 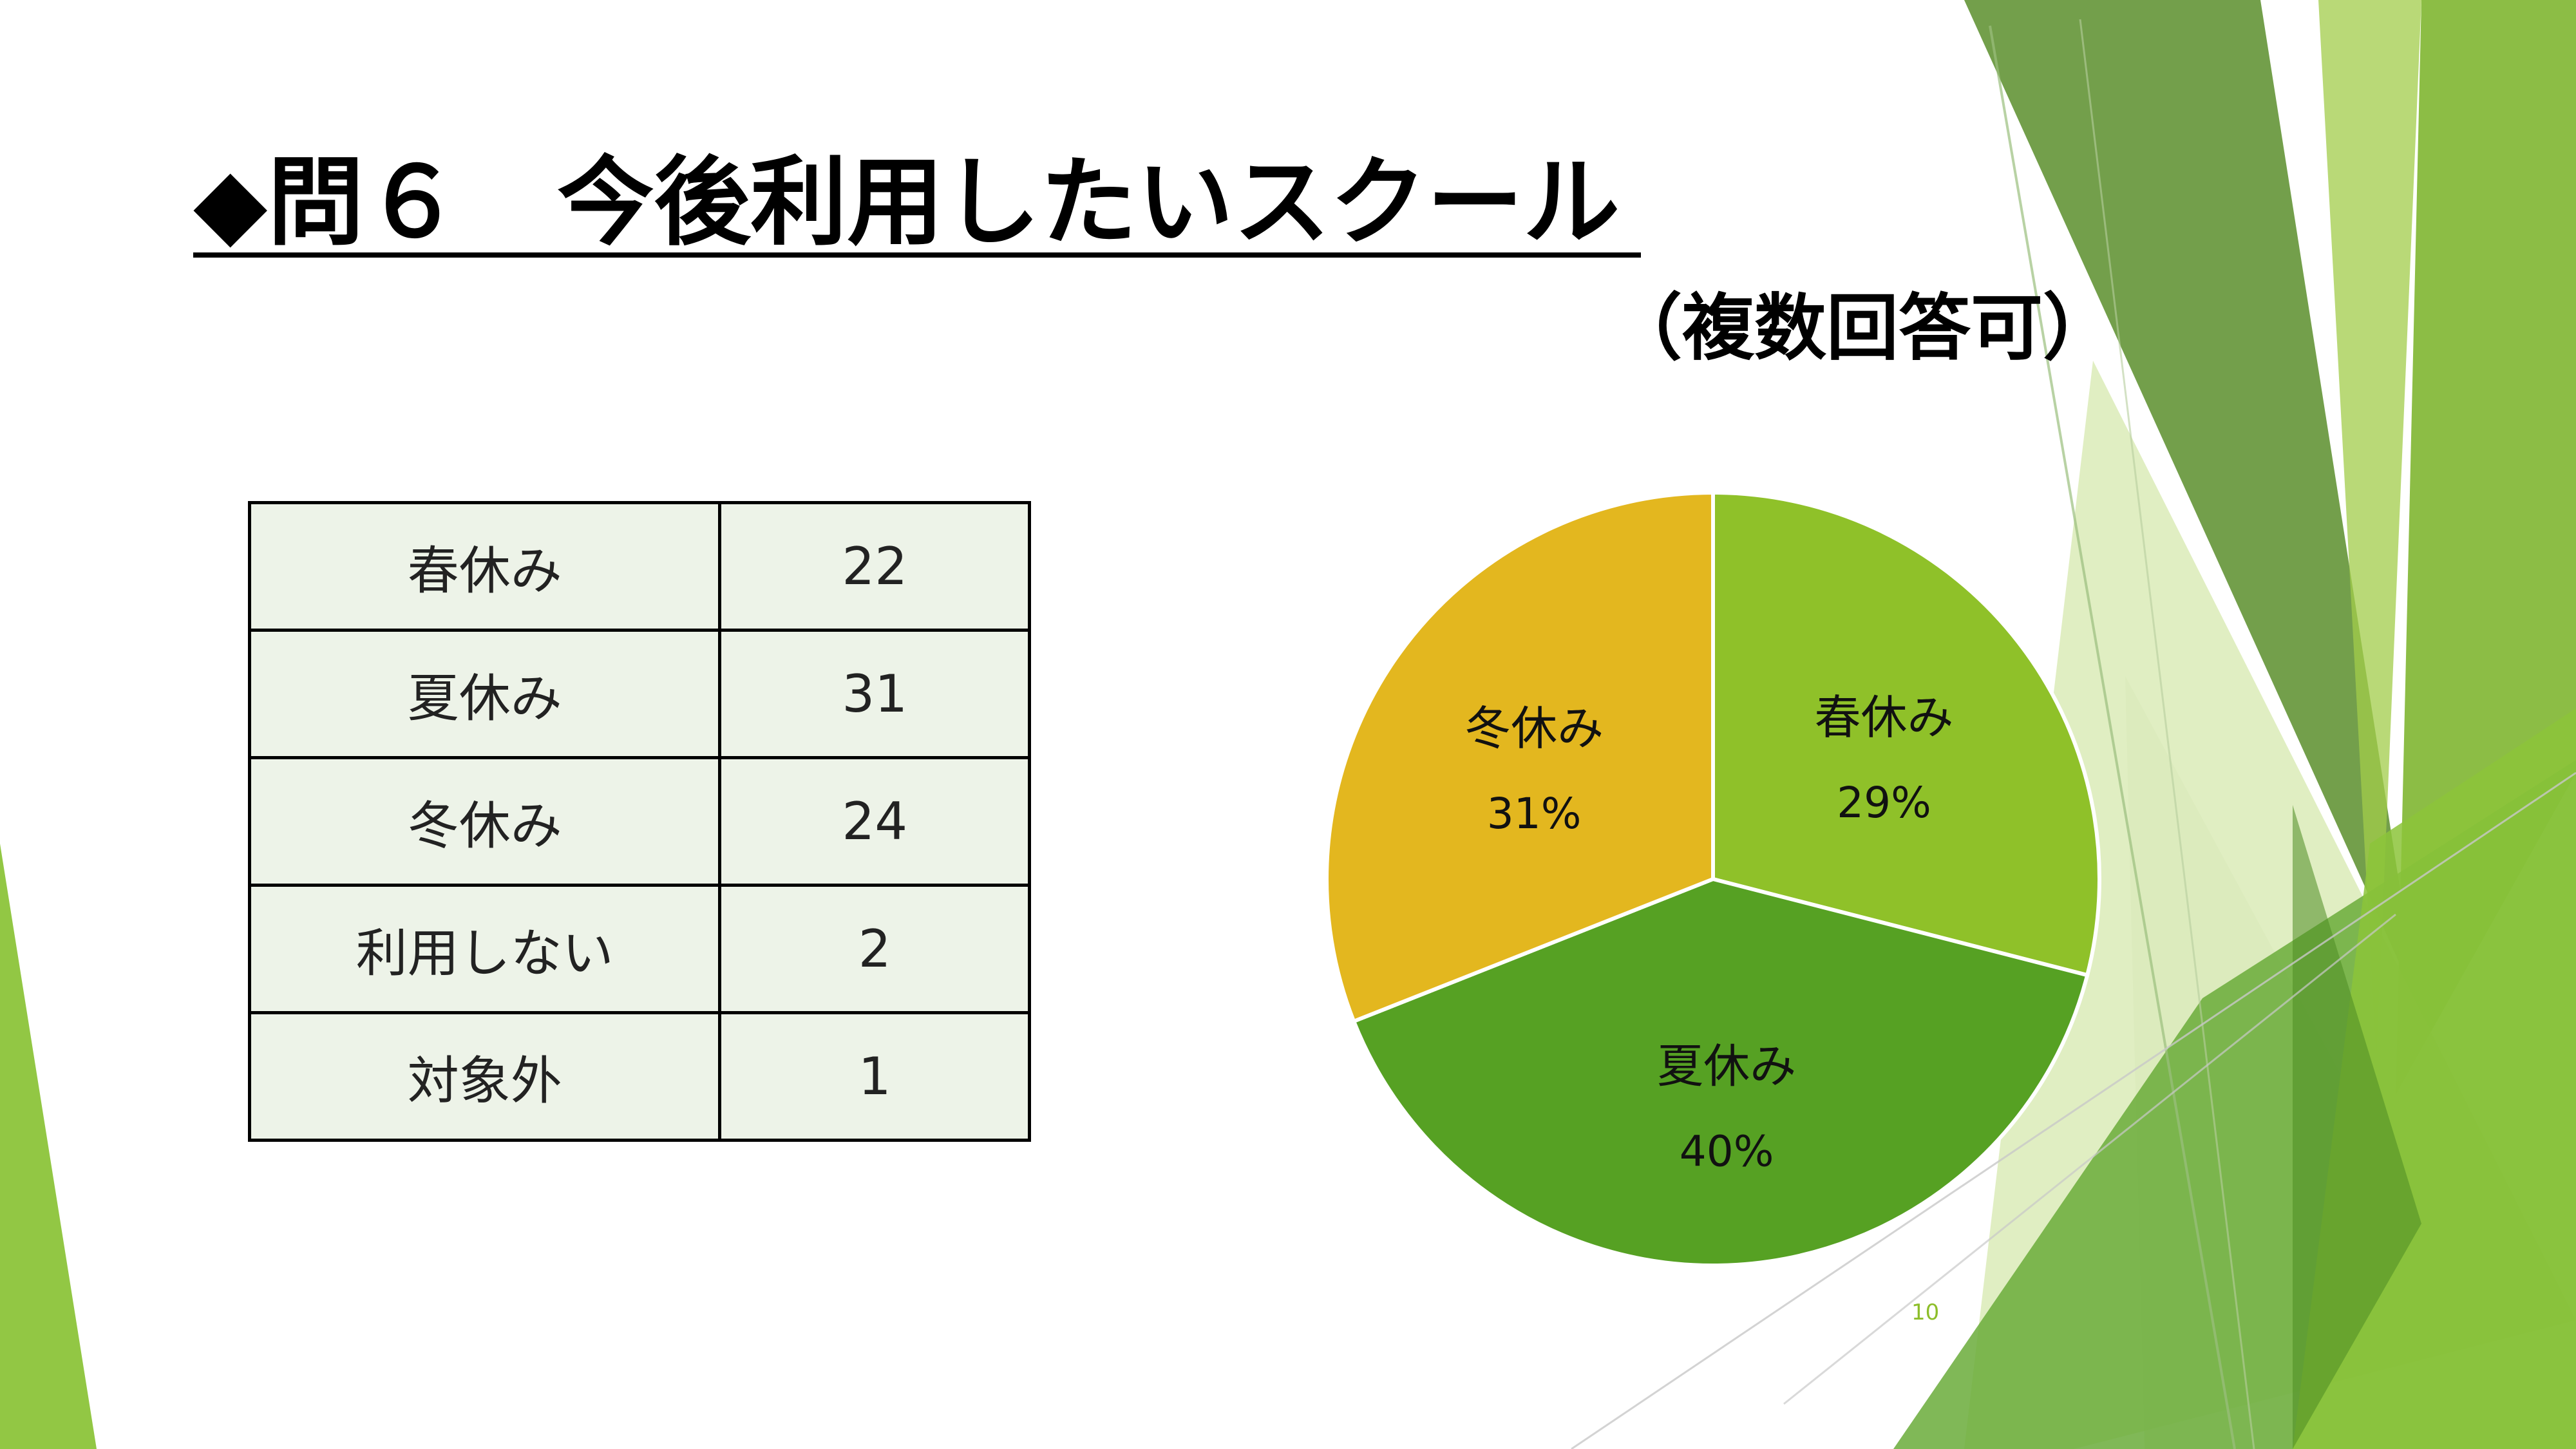 What do you see at coordinates (1535, 813) in the screenshot?
I see `pie-percent-label: 31%` at bounding box center [1535, 813].